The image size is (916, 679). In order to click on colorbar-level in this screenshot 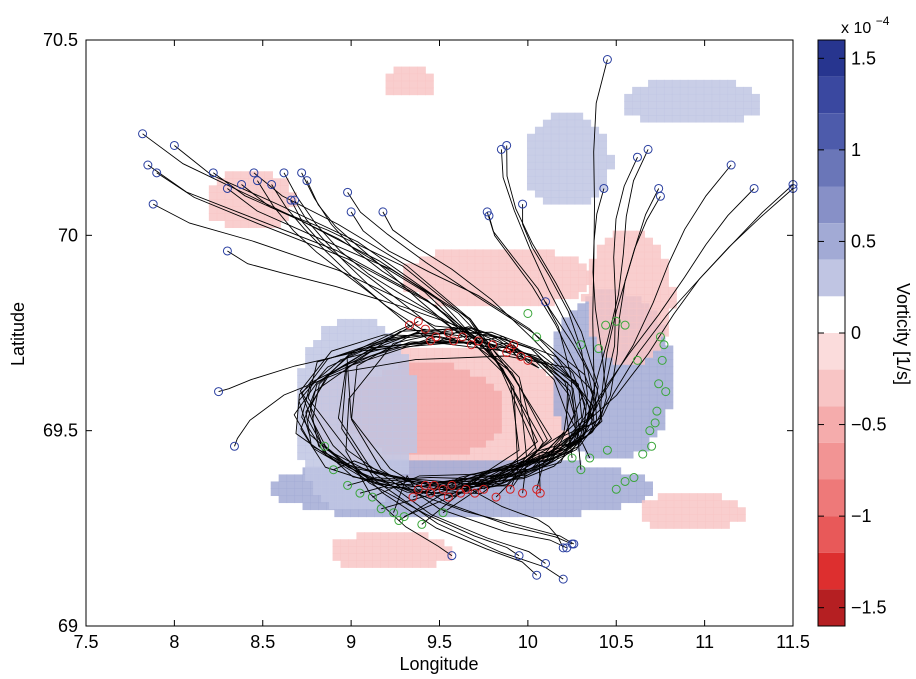, I will do `click(831, 205)`.